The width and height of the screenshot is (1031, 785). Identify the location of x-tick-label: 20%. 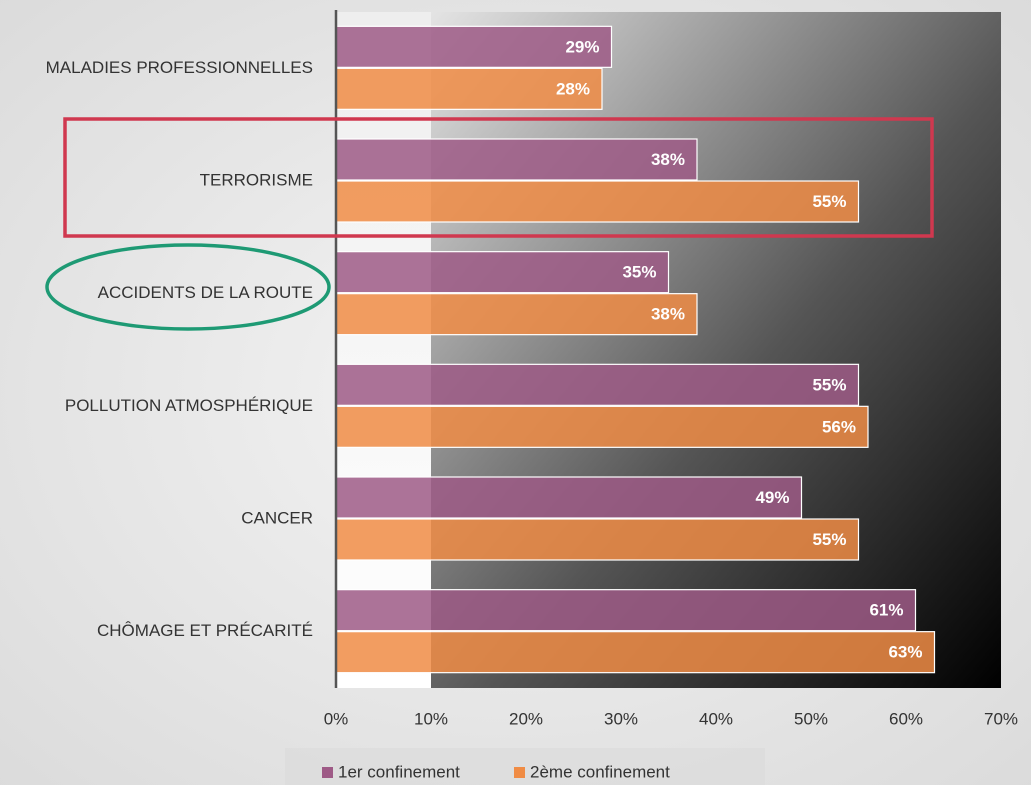
(526, 718).